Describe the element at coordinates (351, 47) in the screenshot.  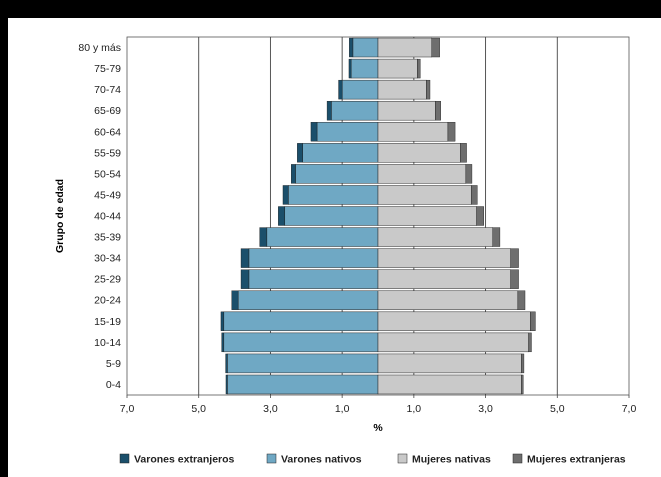
I see `bar-varones-extranjeros-80-y-mas` at that location.